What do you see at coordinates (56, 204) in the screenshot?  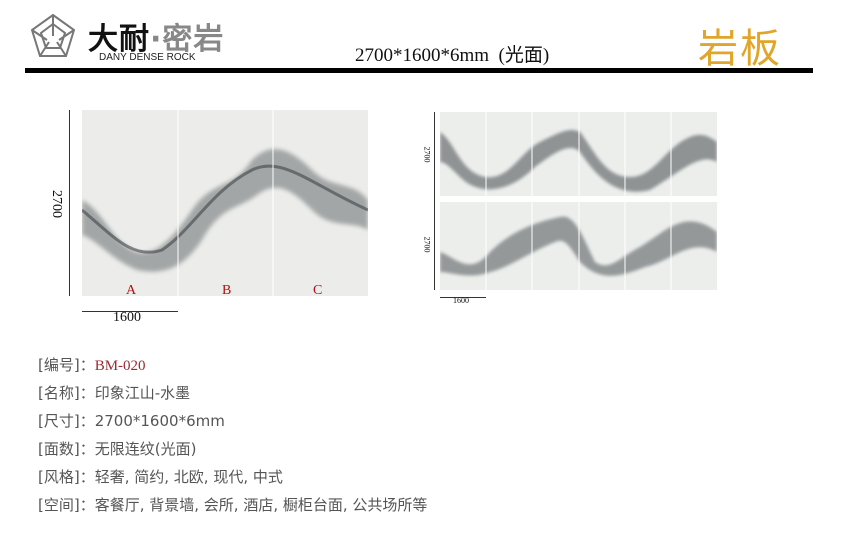 I see `height-label: 2700` at bounding box center [56, 204].